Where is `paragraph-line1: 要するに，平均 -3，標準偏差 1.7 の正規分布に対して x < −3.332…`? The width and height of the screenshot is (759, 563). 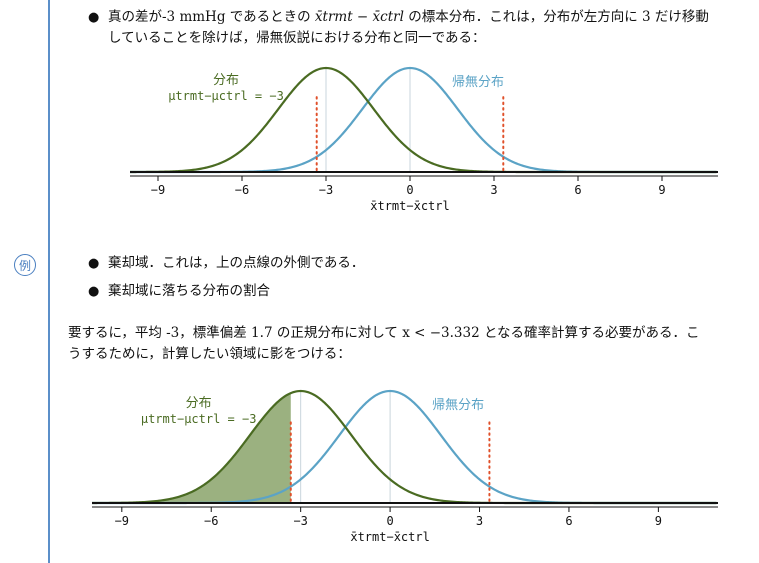
paragraph-line1: 要するに，平均 -3，標準偏差 1.7 の正規分布に対して x < −3.332… is located at coordinates (384, 333).